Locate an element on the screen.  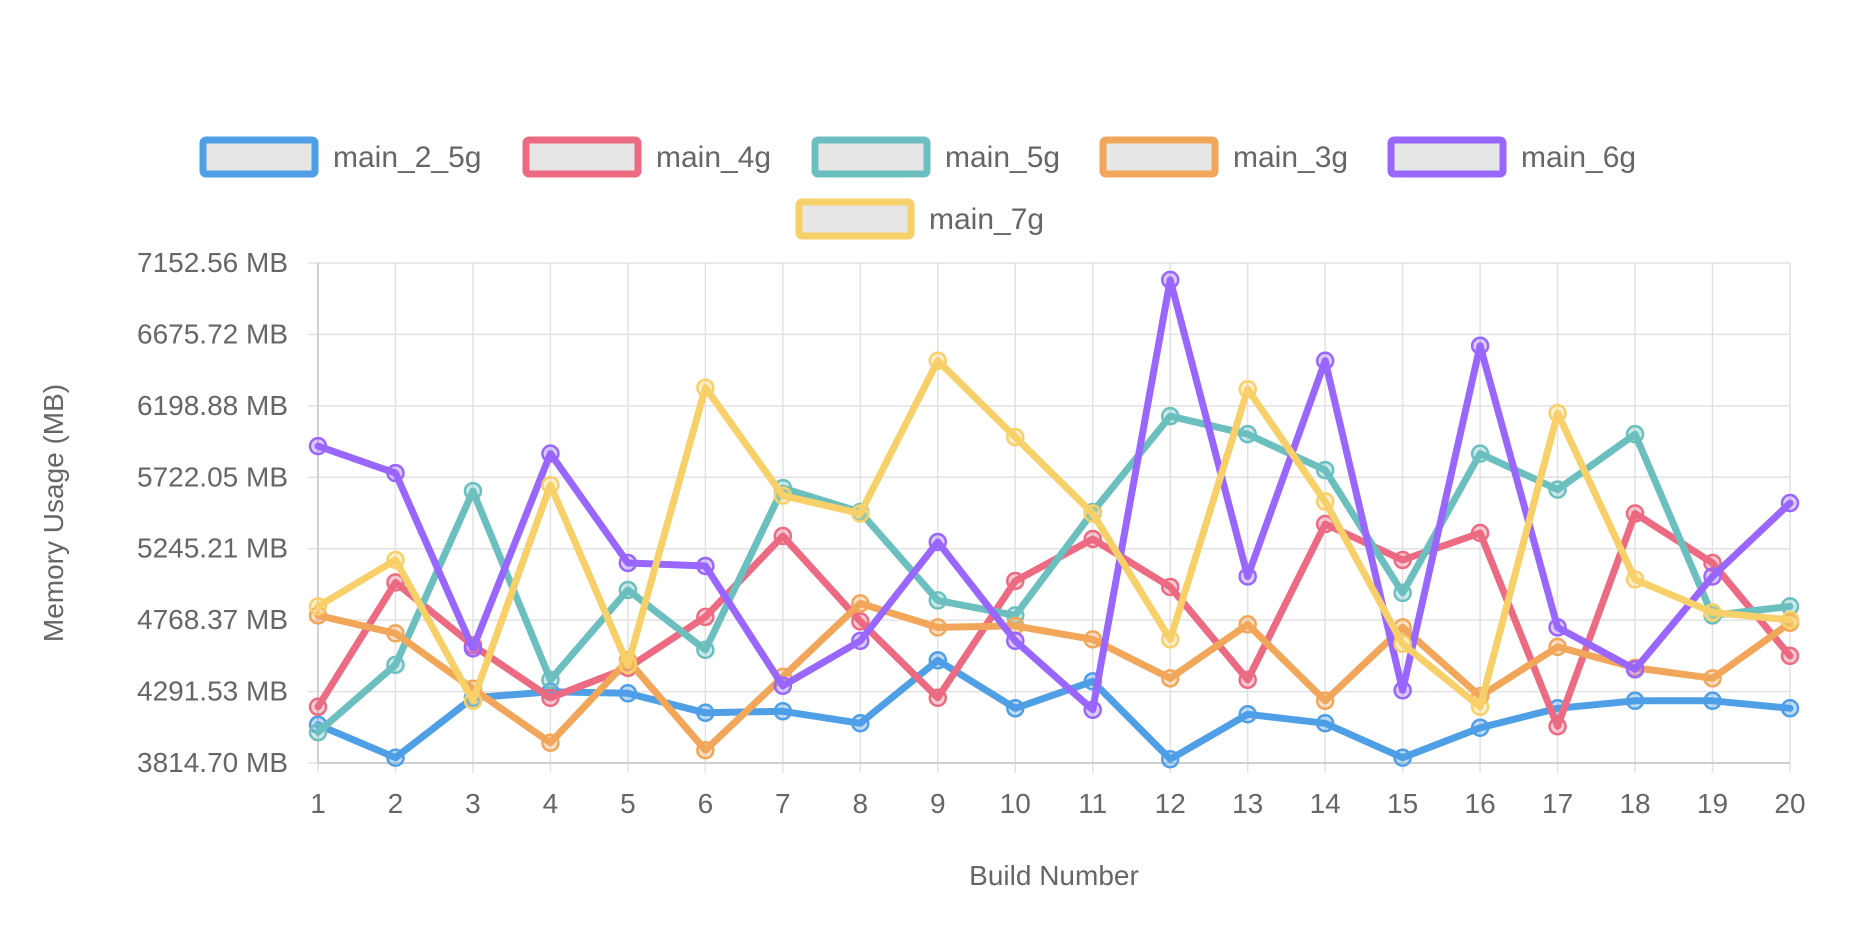
legend-item-main_3g: main_3g is located at coordinates (1223, 157).